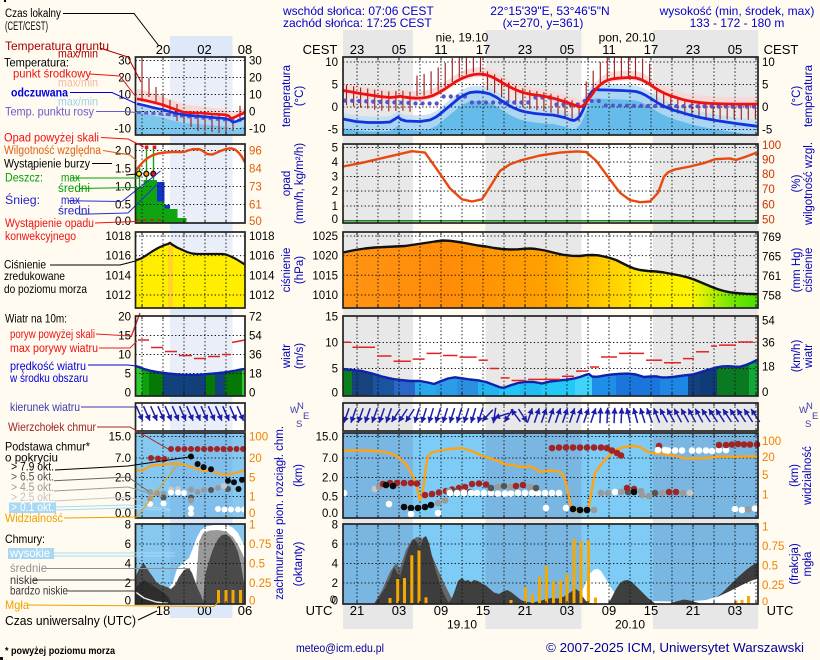  What do you see at coordinates (32, 498) in the screenshot?
I see `svg-text: > 2.5 okt.` at bounding box center [32, 498].